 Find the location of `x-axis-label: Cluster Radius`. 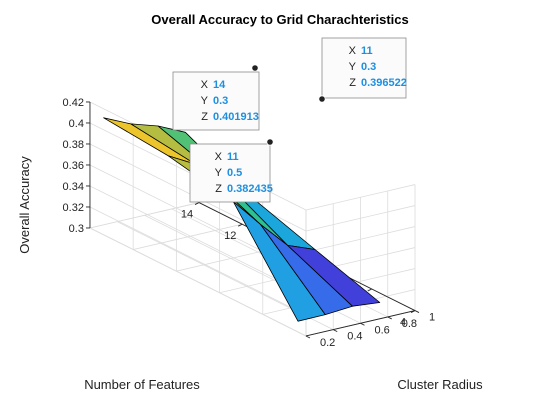

x-axis-label: Cluster Radius is located at coordinates (440, 384).